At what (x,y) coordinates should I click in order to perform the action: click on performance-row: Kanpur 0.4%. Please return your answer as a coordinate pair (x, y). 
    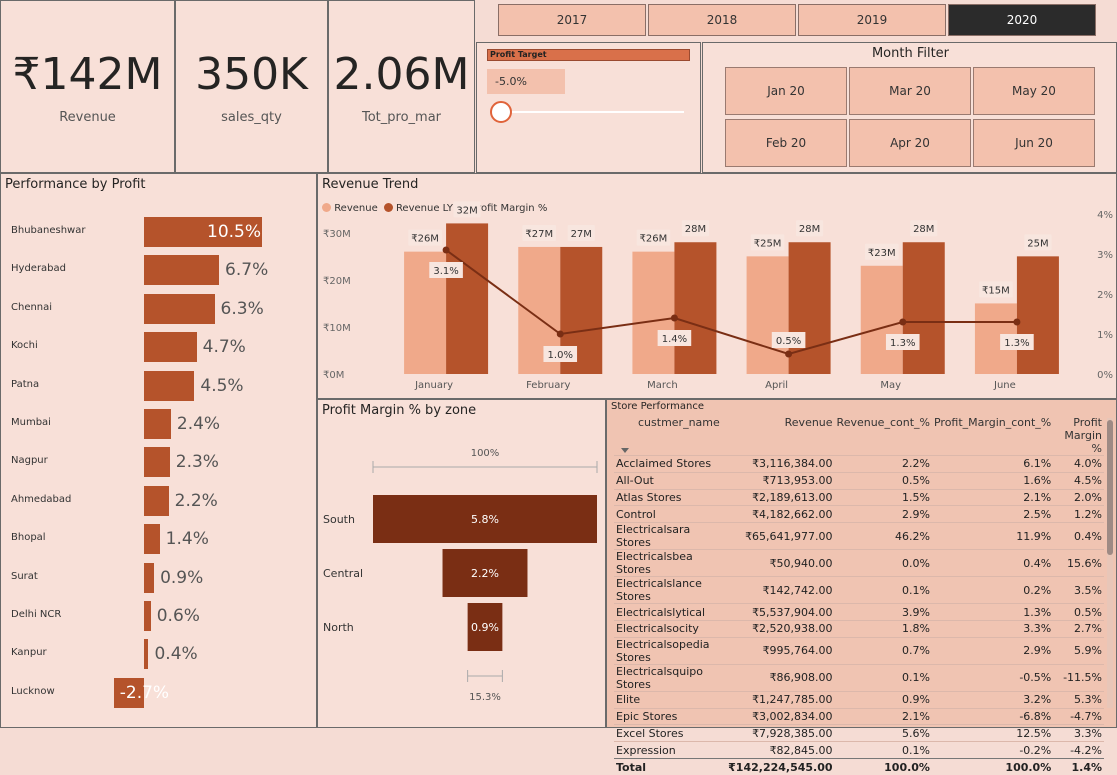
    Looking at the image, I should click on (159, 654).